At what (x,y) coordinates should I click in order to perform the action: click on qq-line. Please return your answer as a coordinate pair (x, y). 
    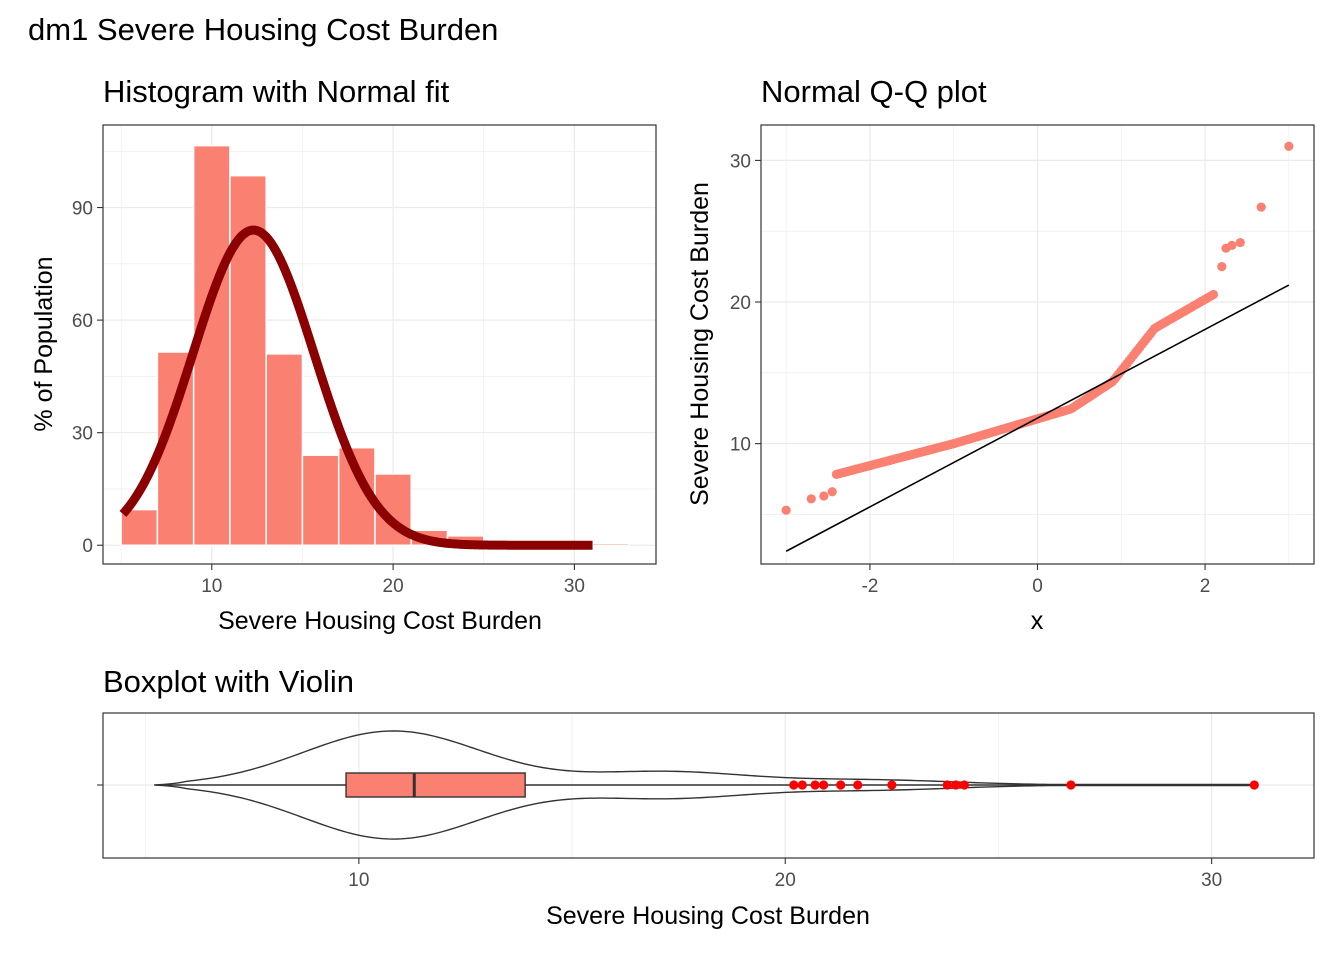
    Looking at the image, I should click on (1037, 418).